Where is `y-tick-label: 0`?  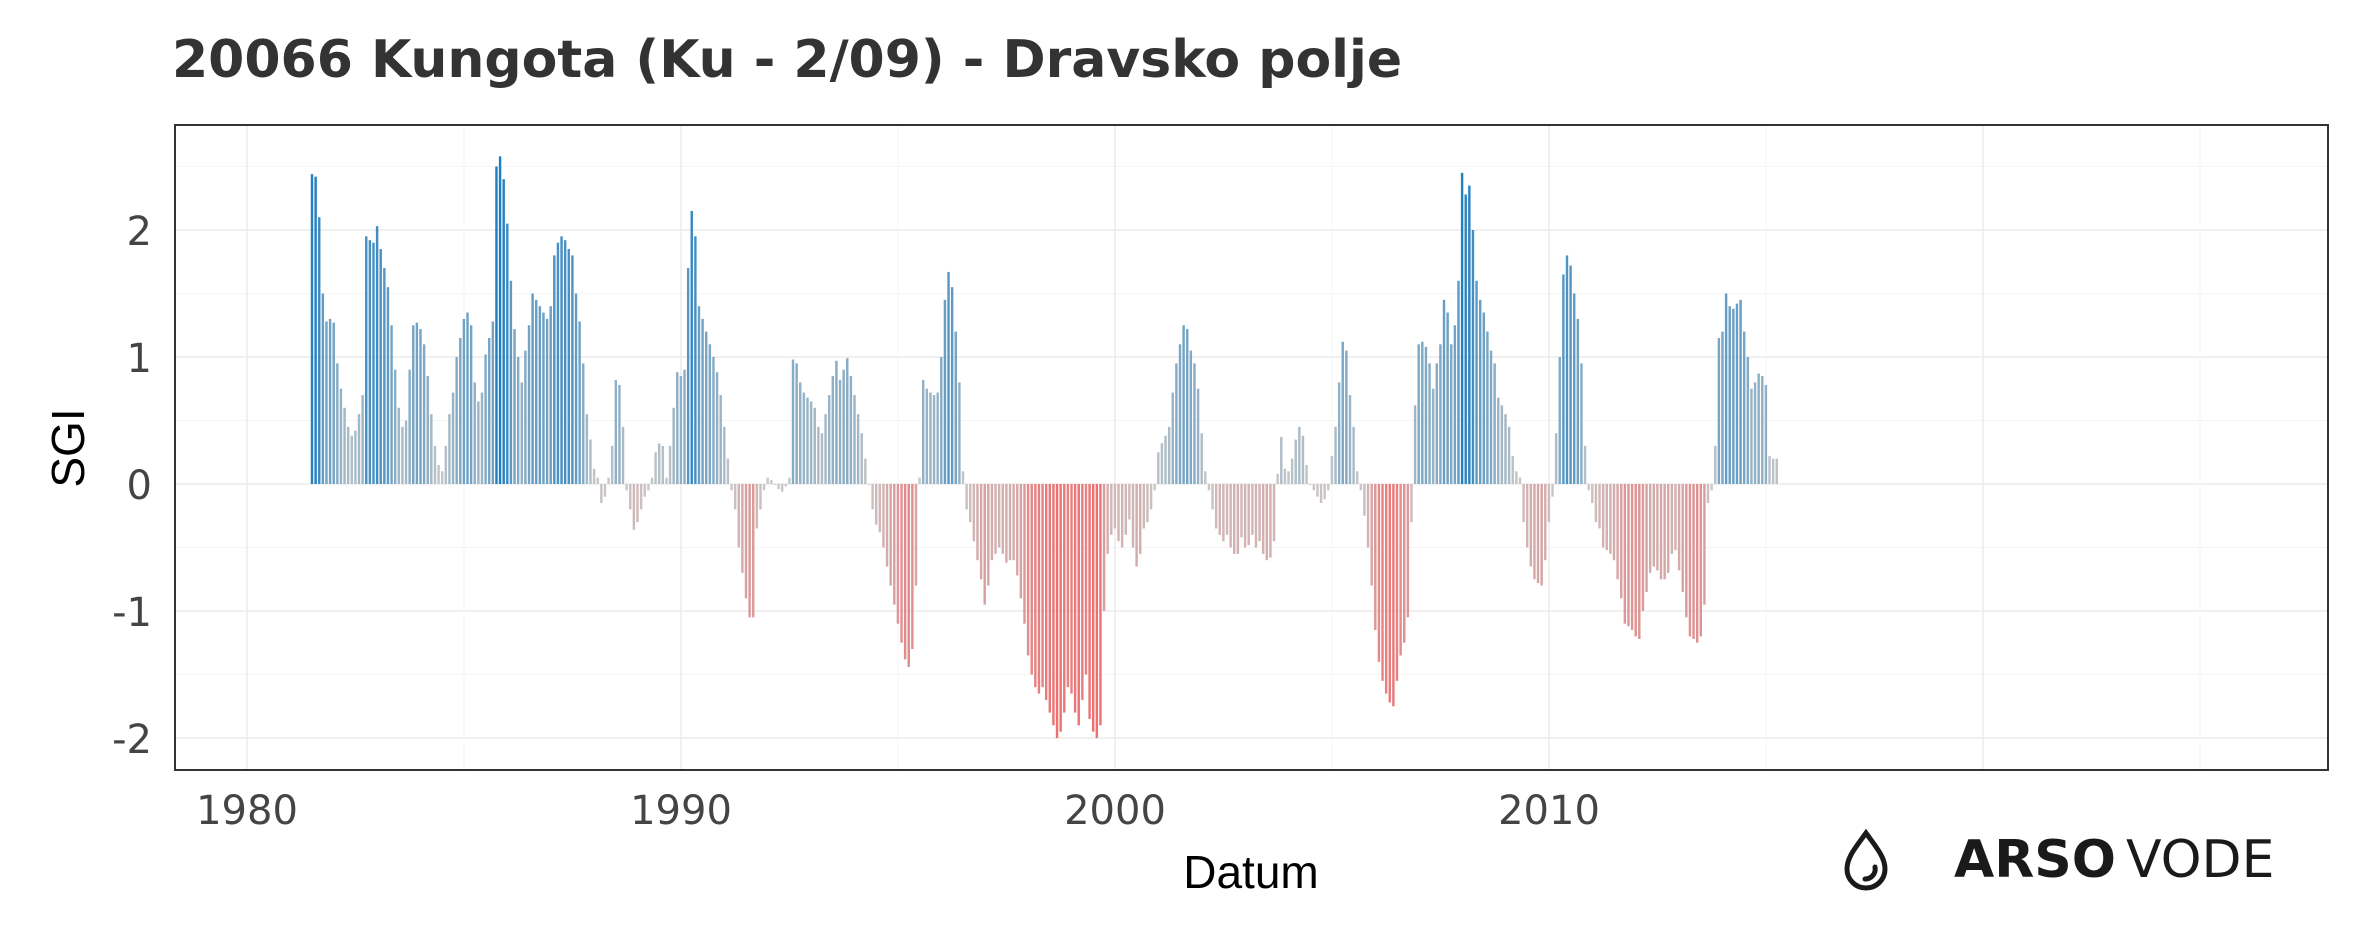
y-tick-label: 0 is located at coordinates (139, 486).